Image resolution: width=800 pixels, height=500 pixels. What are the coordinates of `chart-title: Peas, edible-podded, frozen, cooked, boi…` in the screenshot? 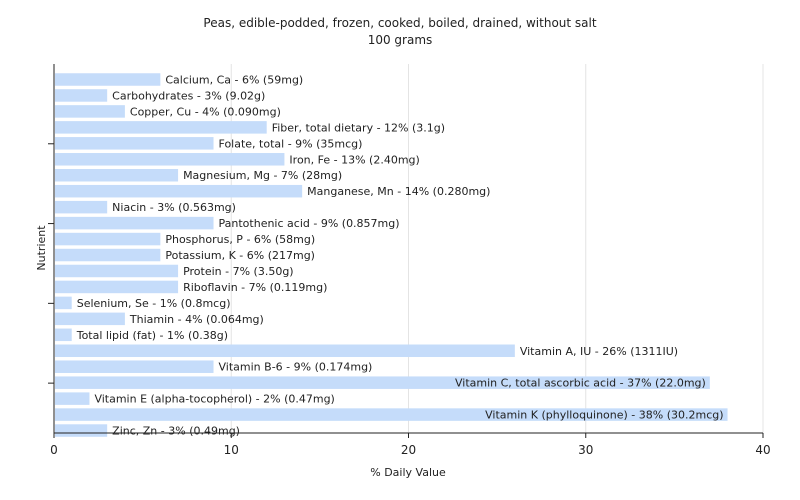 It's located at (399, 23).